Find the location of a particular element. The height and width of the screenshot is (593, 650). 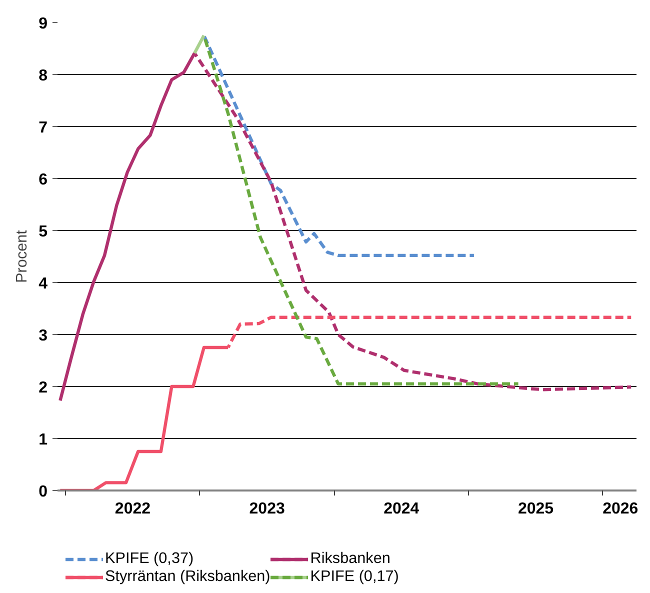

y-tick-label: 0 is located at coordinates (43, 492).